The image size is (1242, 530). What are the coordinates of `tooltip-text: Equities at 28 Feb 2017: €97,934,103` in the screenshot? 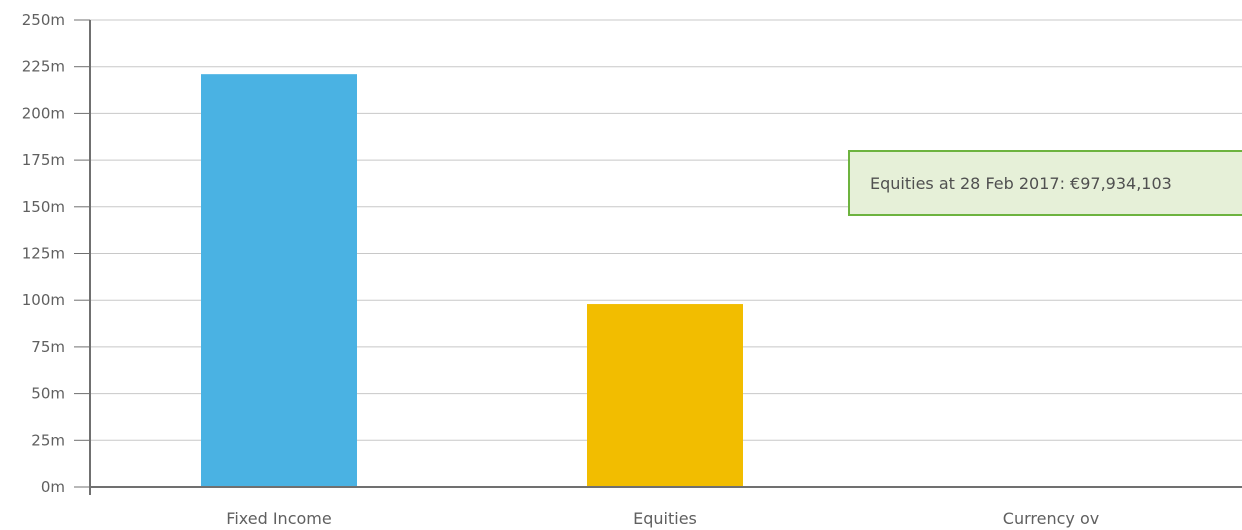 It's located at (1021, 183).